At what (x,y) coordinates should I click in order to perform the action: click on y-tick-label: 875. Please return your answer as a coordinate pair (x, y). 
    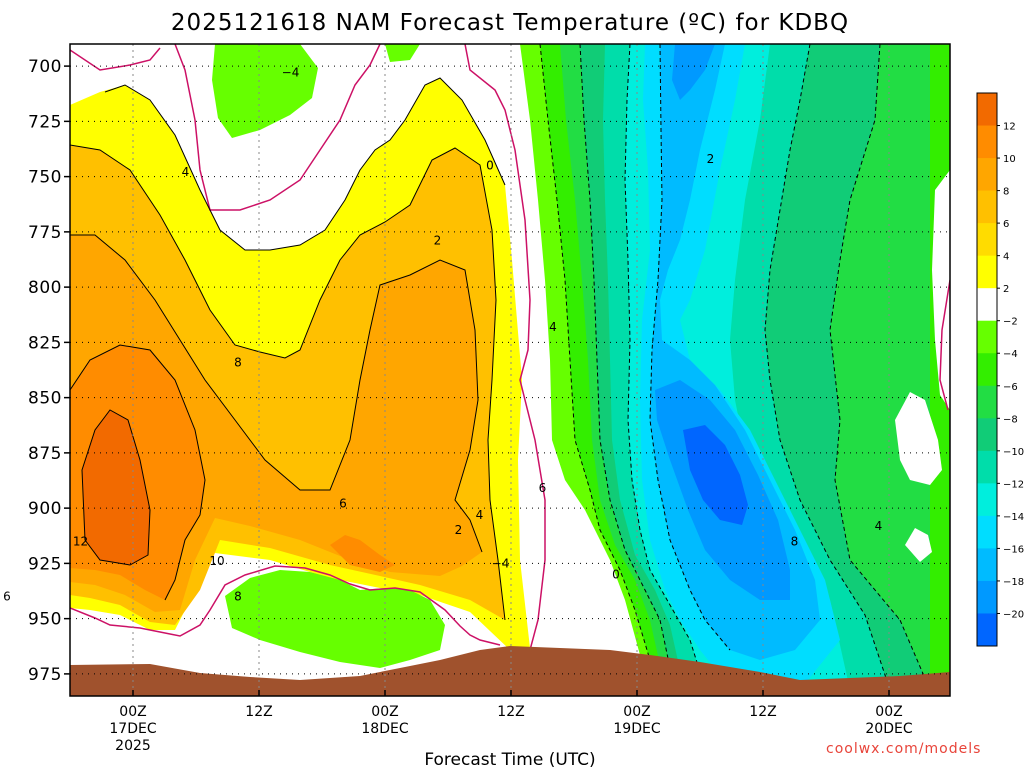
    Looking at the image, I should click on (45, 454).